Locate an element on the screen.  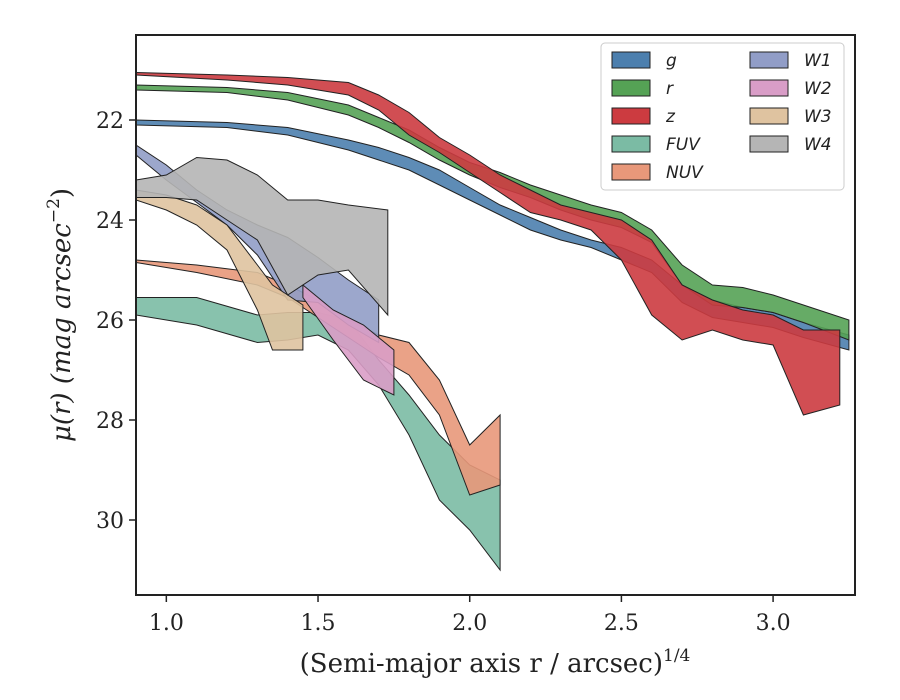
x-tick-label: 2.5 is located at coordinates (621, 623).